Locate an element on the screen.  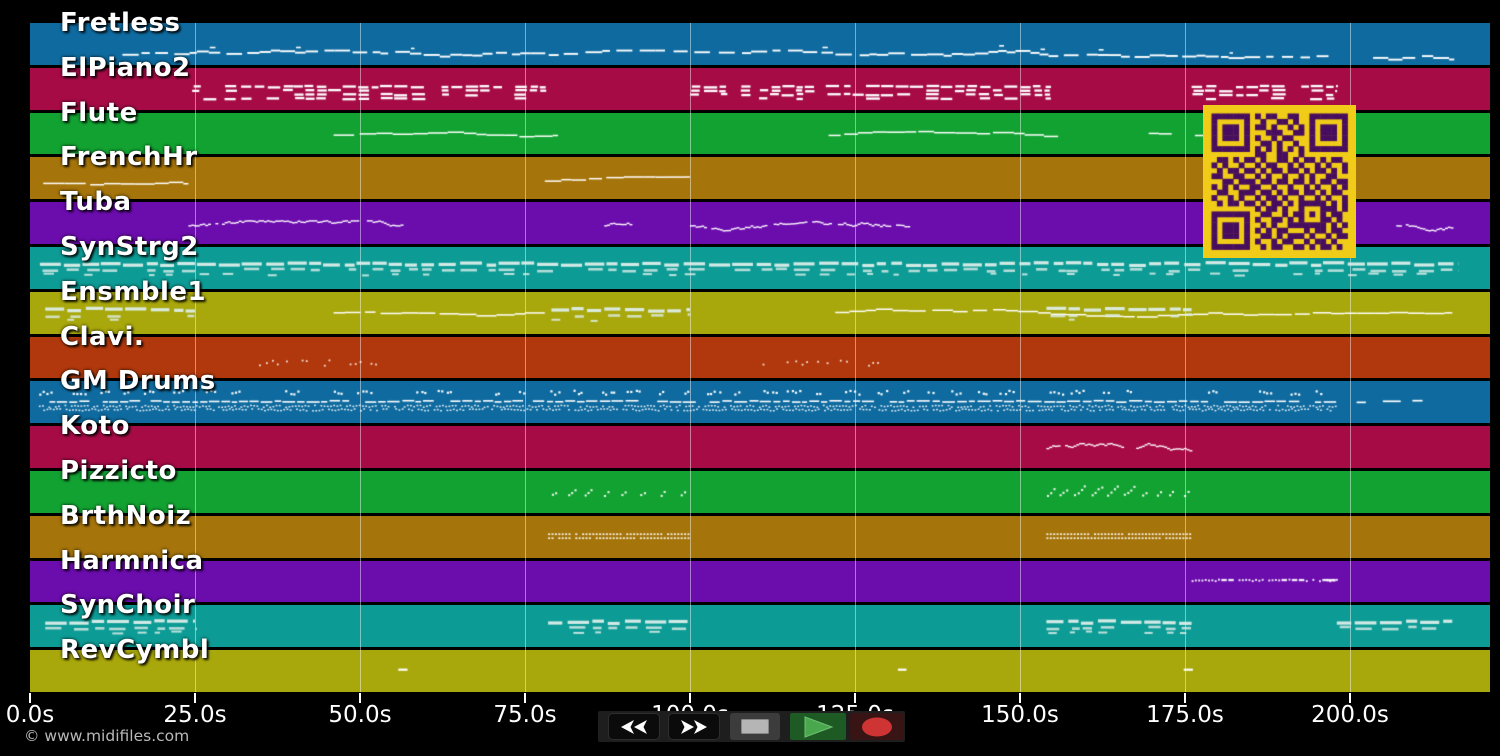
track-label: Clavi. is located at coordinates (102, 336).